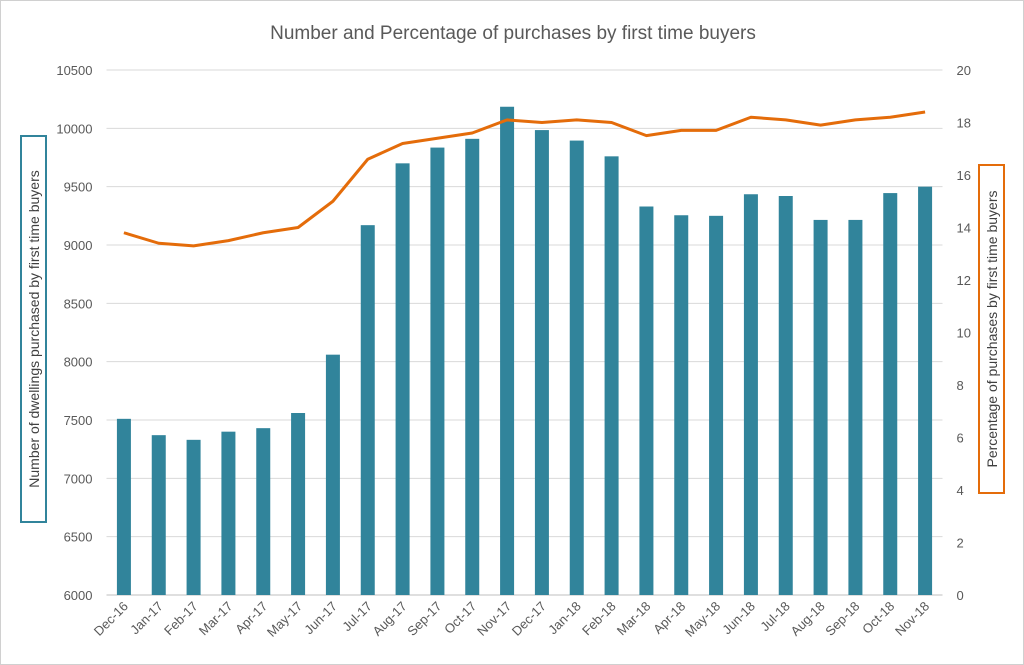 The image size is (1024, 665). Describe the element at coordinates (78, 420) in the screenshot. I see `left-tick-label: 7500` at that location.